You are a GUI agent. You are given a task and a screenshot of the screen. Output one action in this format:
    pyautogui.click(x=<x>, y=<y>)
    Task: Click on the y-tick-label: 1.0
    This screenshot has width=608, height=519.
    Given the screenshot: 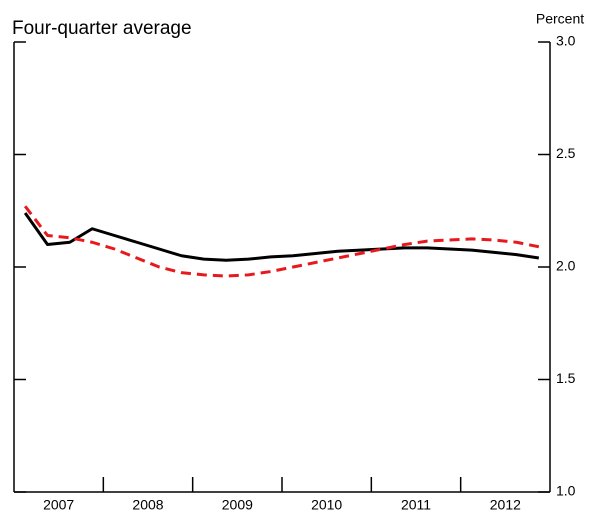 What is the action you would take?
    pyautogui.click(x=566, y=491)
    